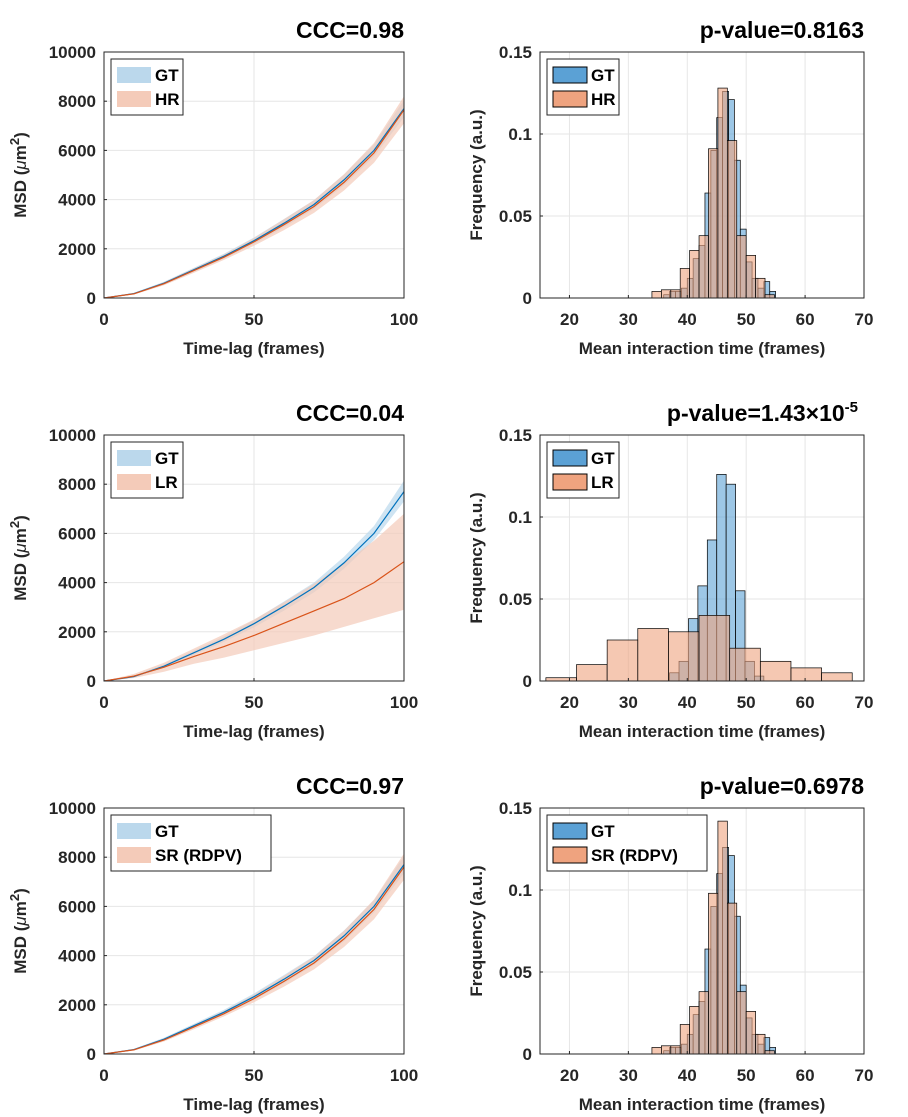 The width and height of the screenshot is (908, 1117). Describe the element at coordinates (627, 843) in the screenshot. I see `legend: GT SR (RDPV)` at that location.